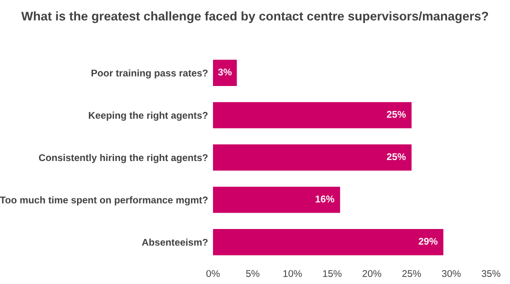 The image size is (510, 284). I want to click on data-label: 3%, so click(225, 72).